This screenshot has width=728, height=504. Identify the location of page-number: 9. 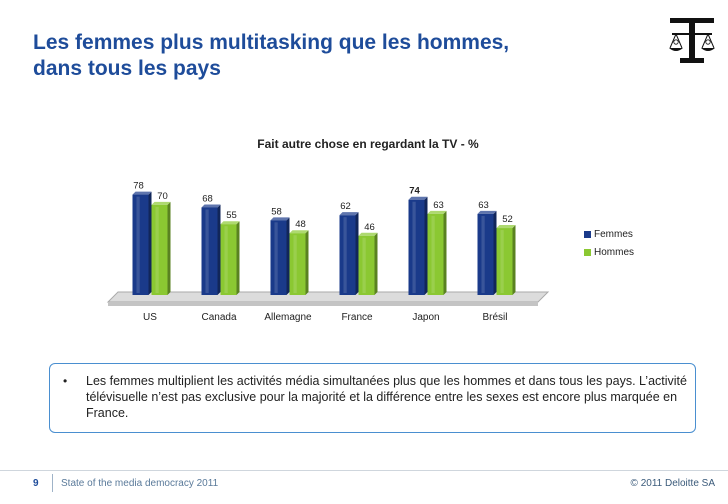
(36, 483).